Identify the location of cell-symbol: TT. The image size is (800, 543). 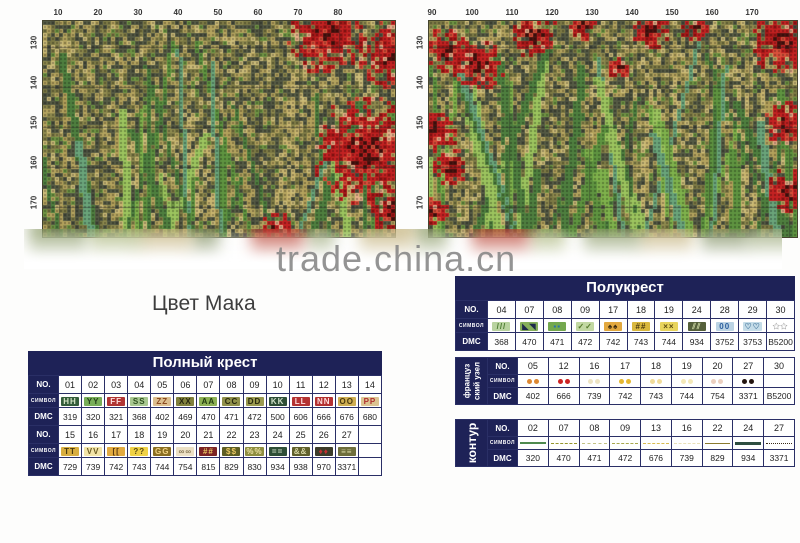
(70, 450).